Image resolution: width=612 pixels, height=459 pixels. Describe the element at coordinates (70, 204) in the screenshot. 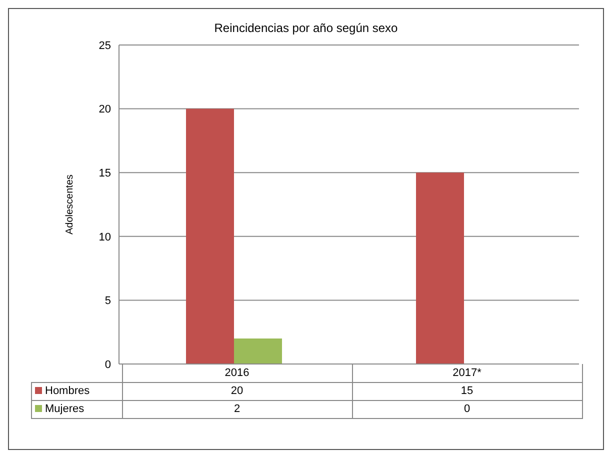

I see `y-axis-title: Adolescentes` at that location.